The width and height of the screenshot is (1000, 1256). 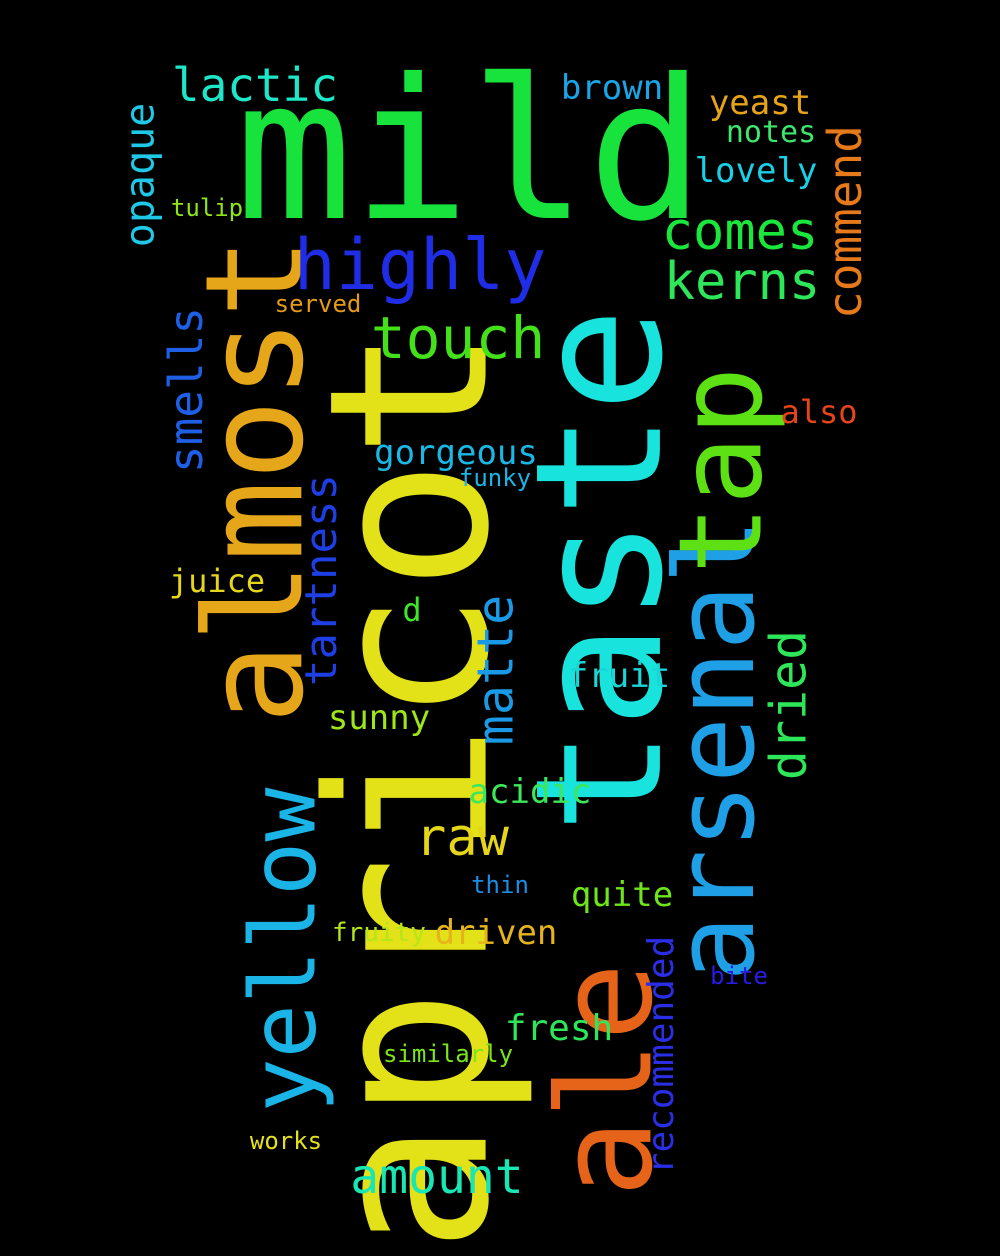 What do you see at coordinates (619, 676) in the screenshot?
I see `word-fruit: fruit` at bounding box center [619, 676].